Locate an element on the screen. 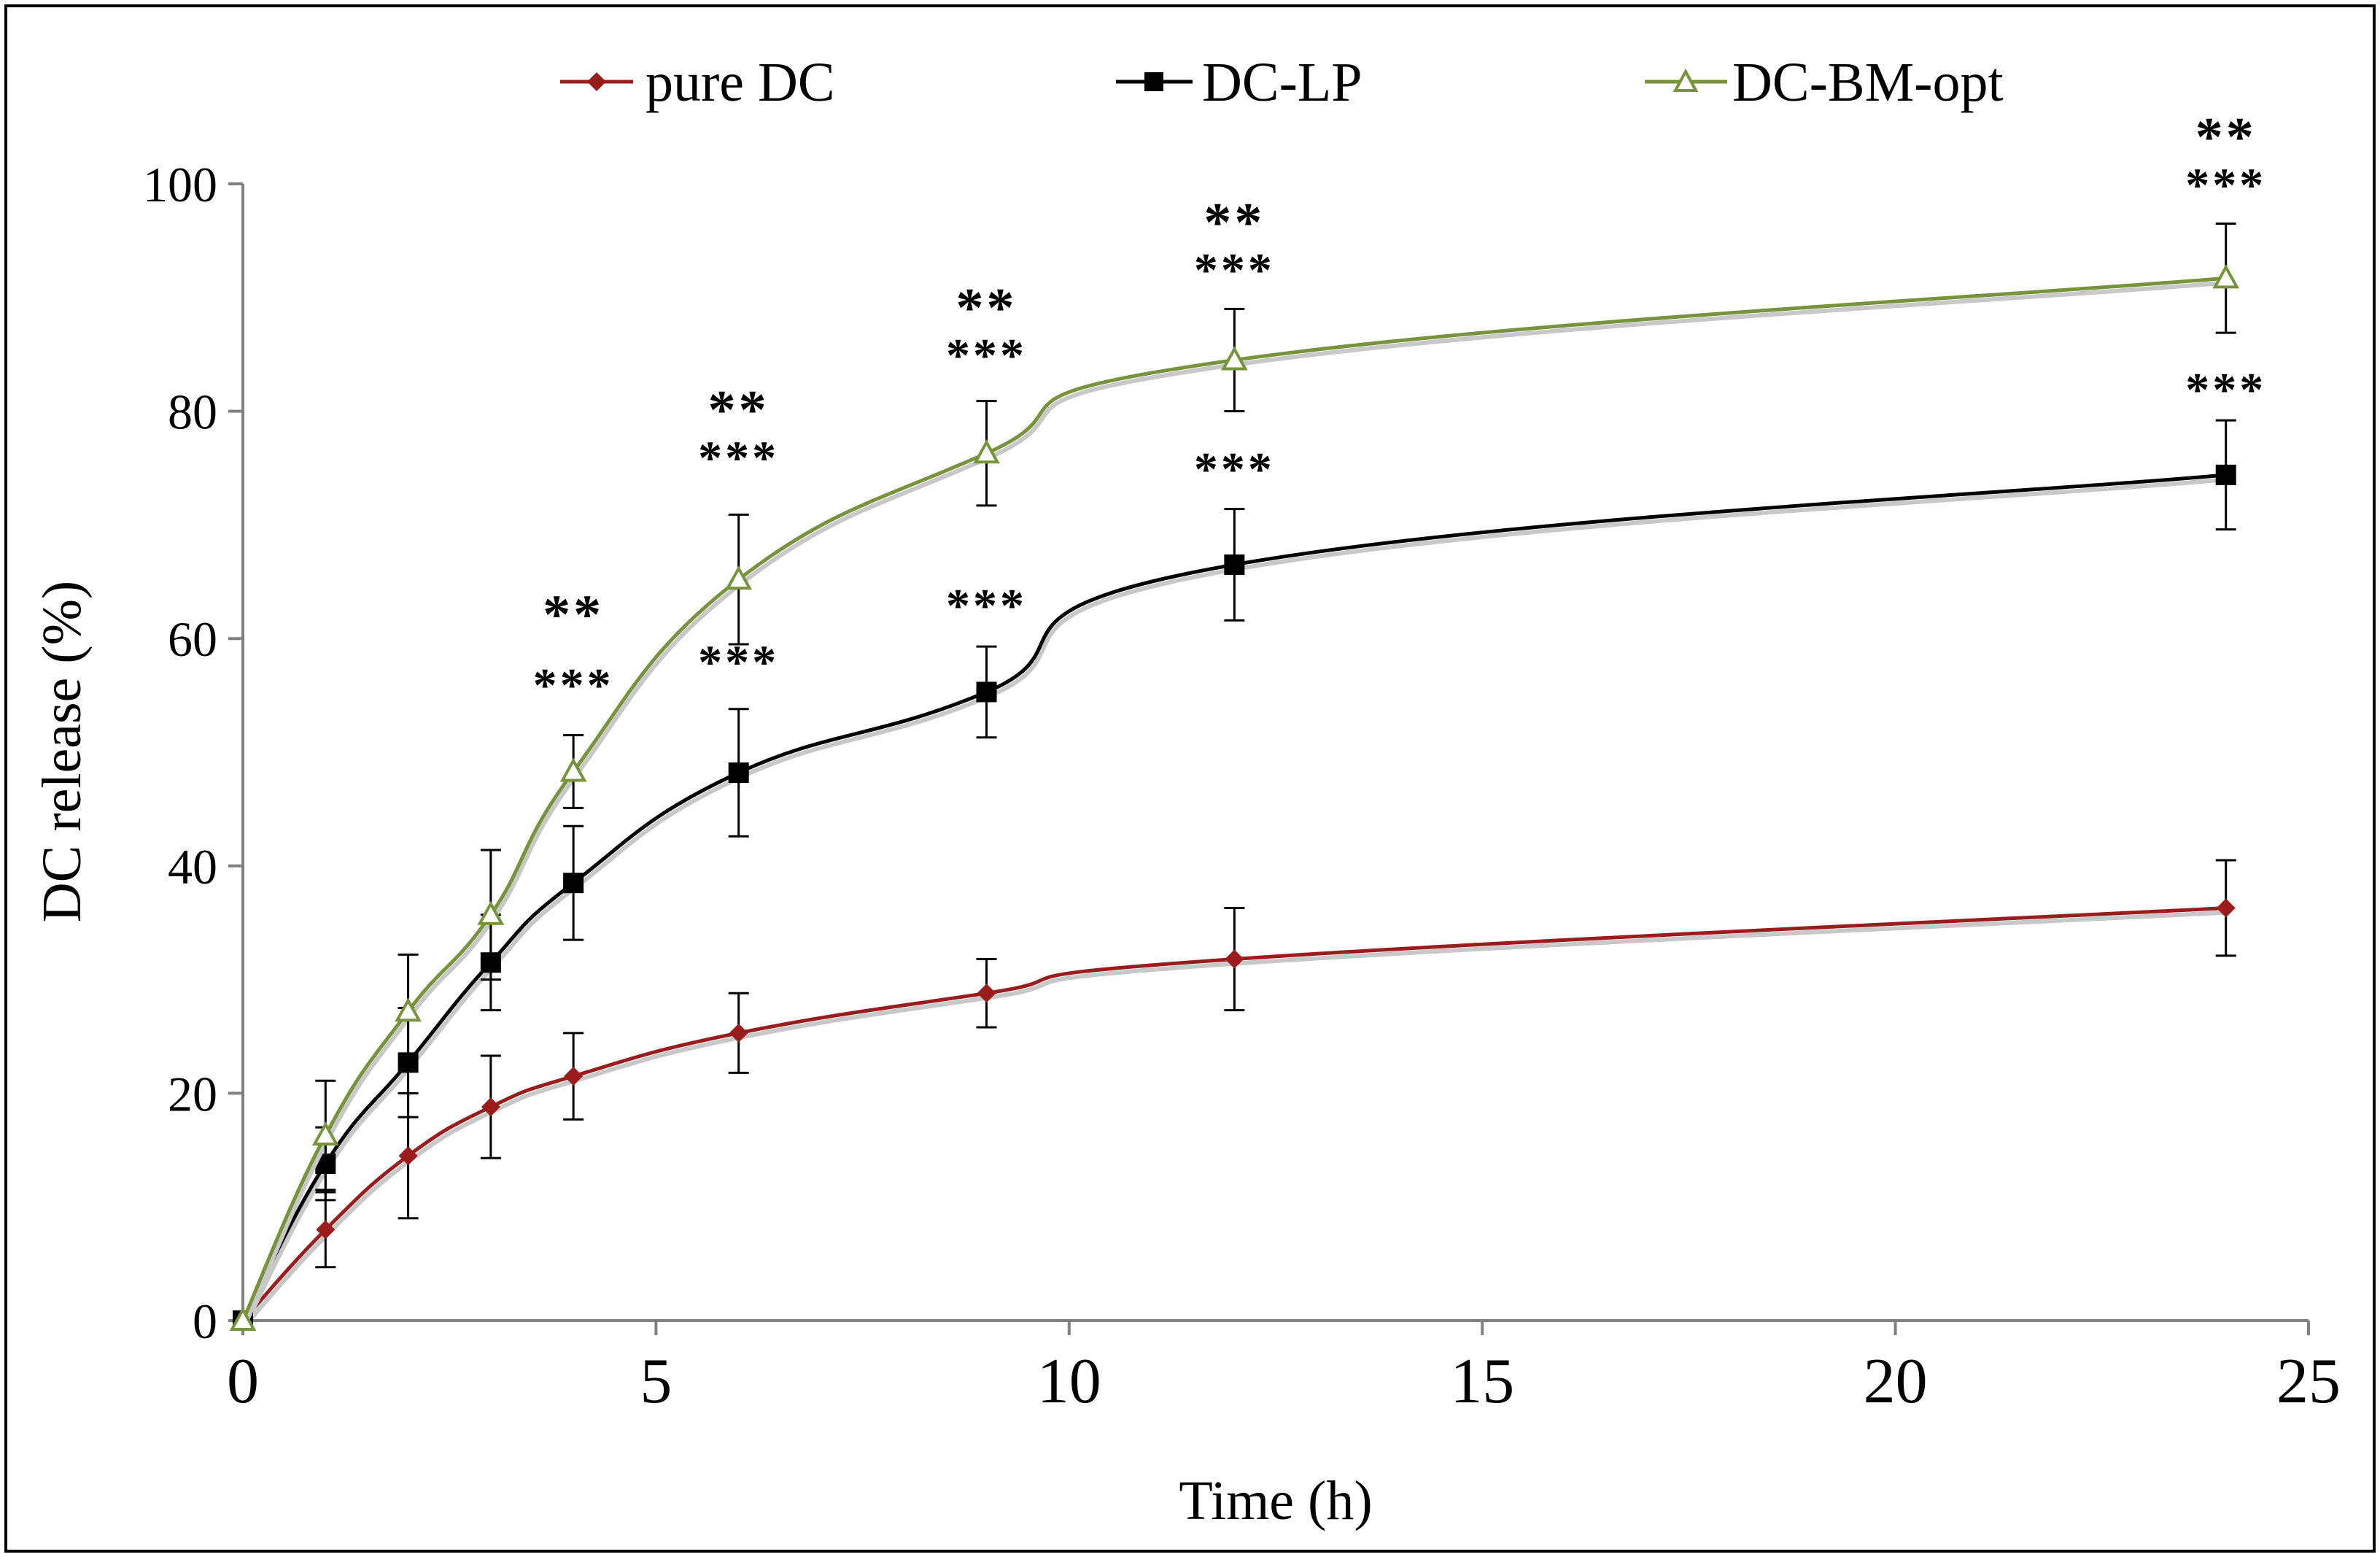 This screenshot has width=2380, height=1557. x-axis-title: Time (h) is located at coordinates (1275, 1500).